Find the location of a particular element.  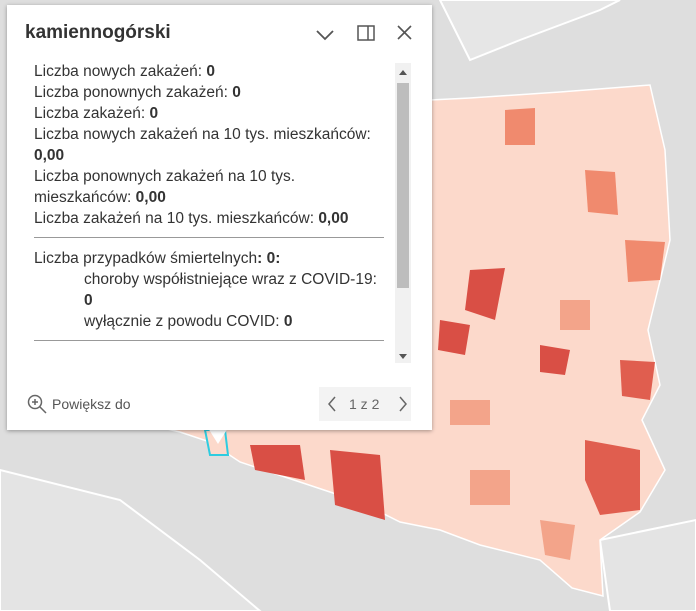

field-label: wyłącznie z powodu COVID: is located at coordinates (182, 321).